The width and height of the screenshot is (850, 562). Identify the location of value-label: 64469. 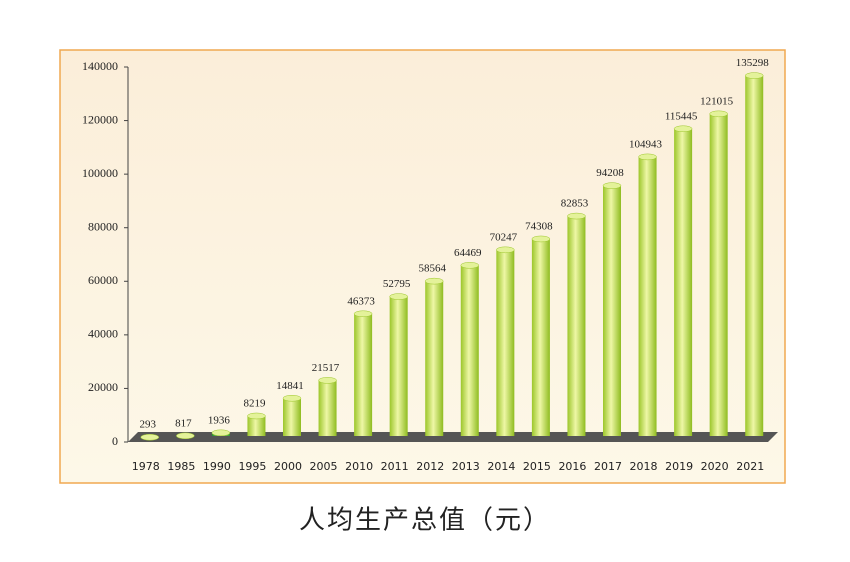
(468, 253).